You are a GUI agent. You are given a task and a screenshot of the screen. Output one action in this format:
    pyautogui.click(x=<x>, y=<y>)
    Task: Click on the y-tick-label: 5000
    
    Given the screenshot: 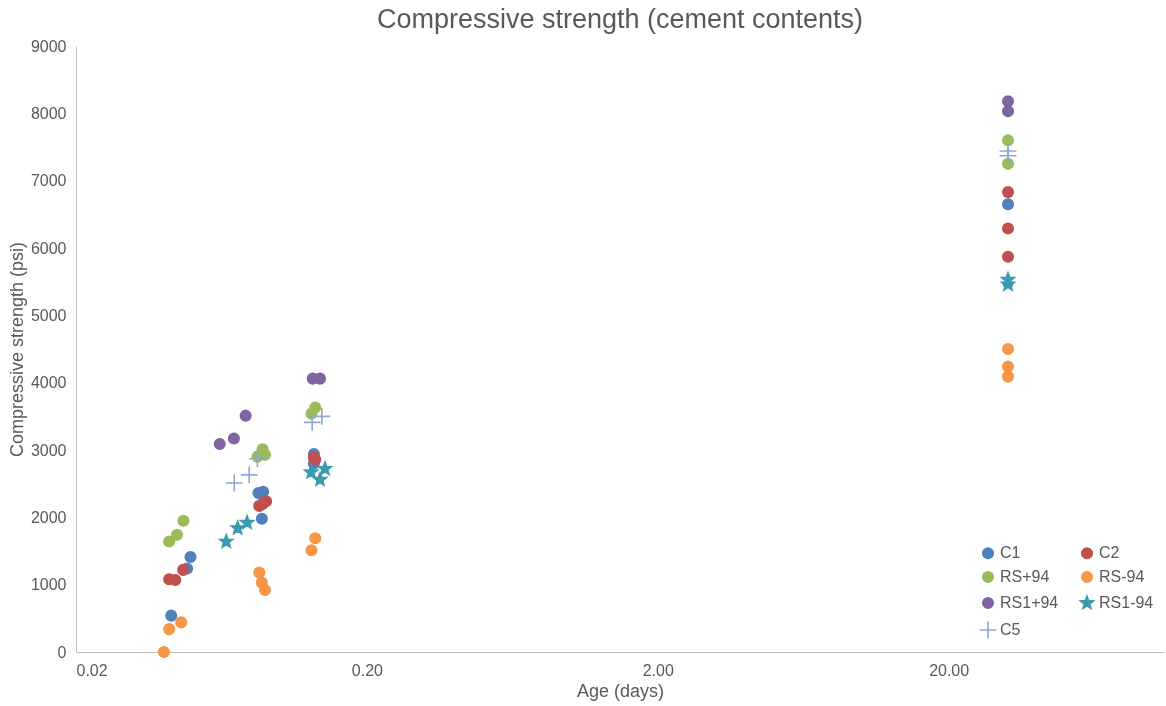 What is the action you would take?
    pyautogui.click(x=48, y=315)
    